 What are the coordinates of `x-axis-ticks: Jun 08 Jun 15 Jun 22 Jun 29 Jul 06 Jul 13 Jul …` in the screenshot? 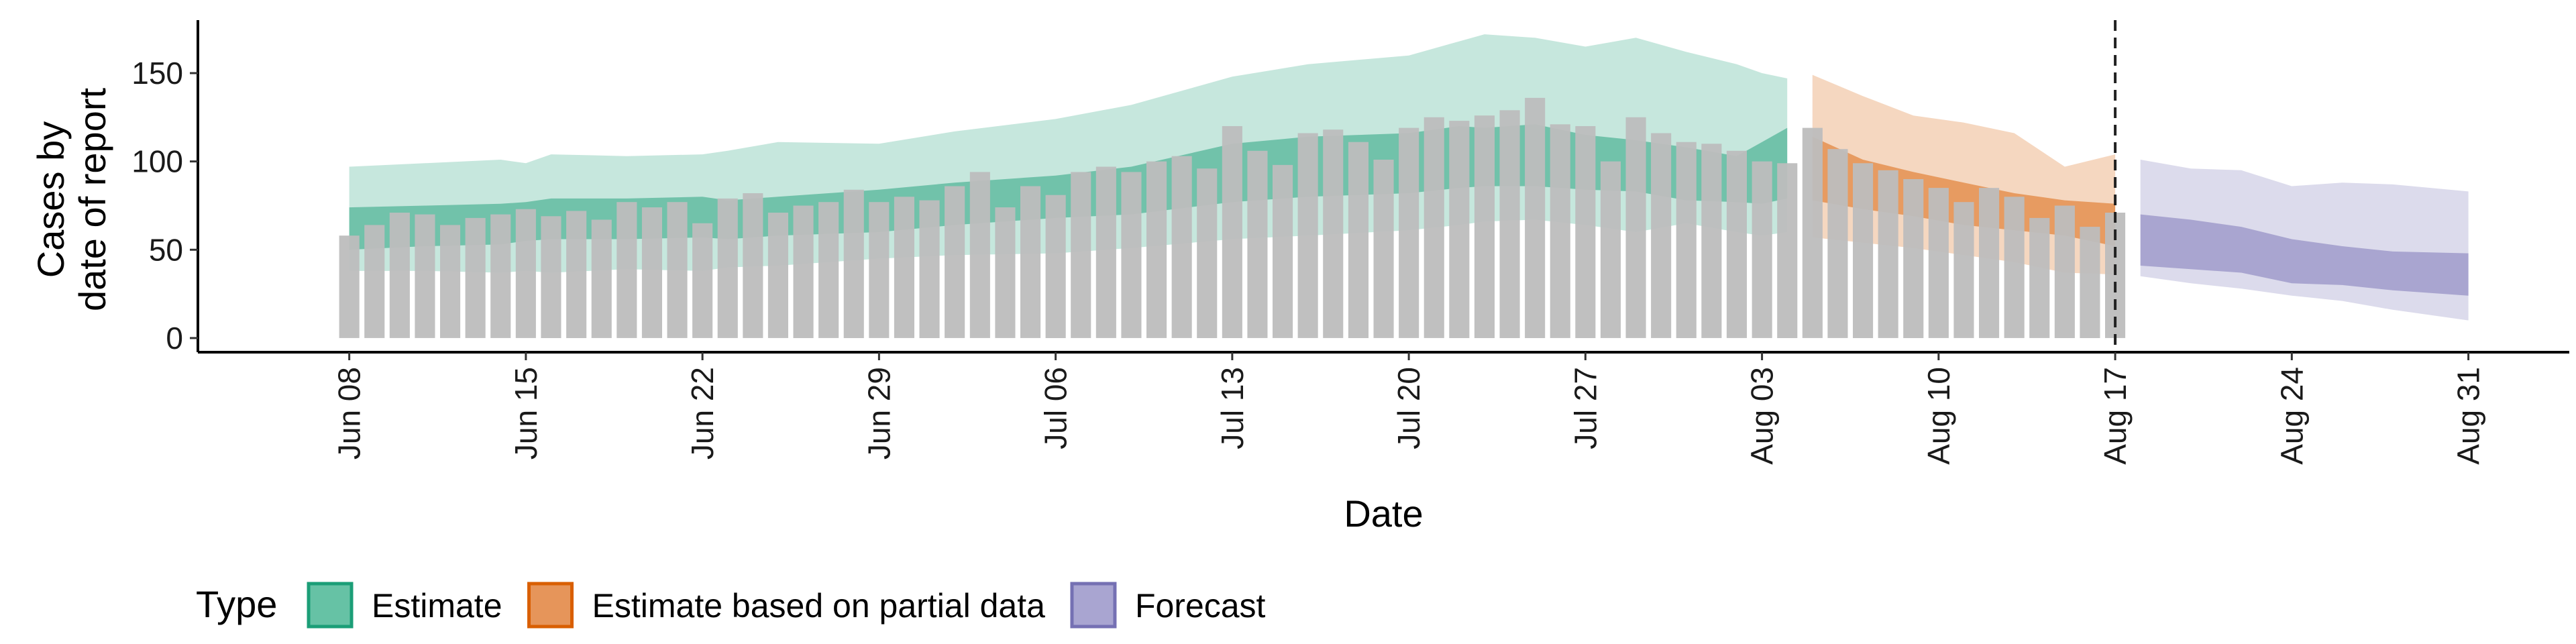 It's located at (1409, 408).